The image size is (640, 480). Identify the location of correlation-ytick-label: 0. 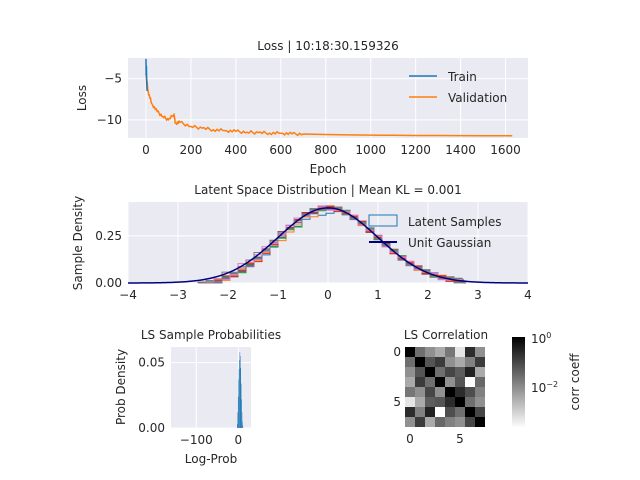
(397, 352).